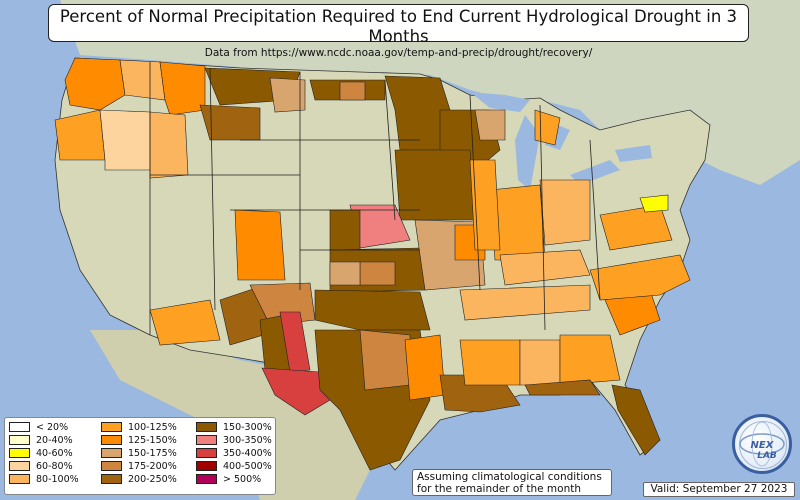 This screenshot has height=500, width=800. What do you see at coordinates (152, 427) in the screenshot?
I see `legend-label: 100-125%` at bounding box center [152, 427].